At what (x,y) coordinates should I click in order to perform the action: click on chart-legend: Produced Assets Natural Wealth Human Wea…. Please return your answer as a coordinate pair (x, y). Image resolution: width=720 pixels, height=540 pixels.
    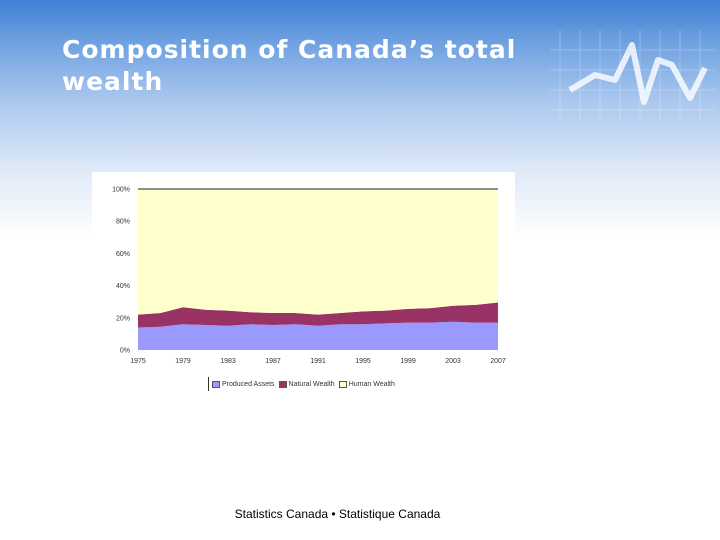
    Looking at the image, I should click on (303, 384).